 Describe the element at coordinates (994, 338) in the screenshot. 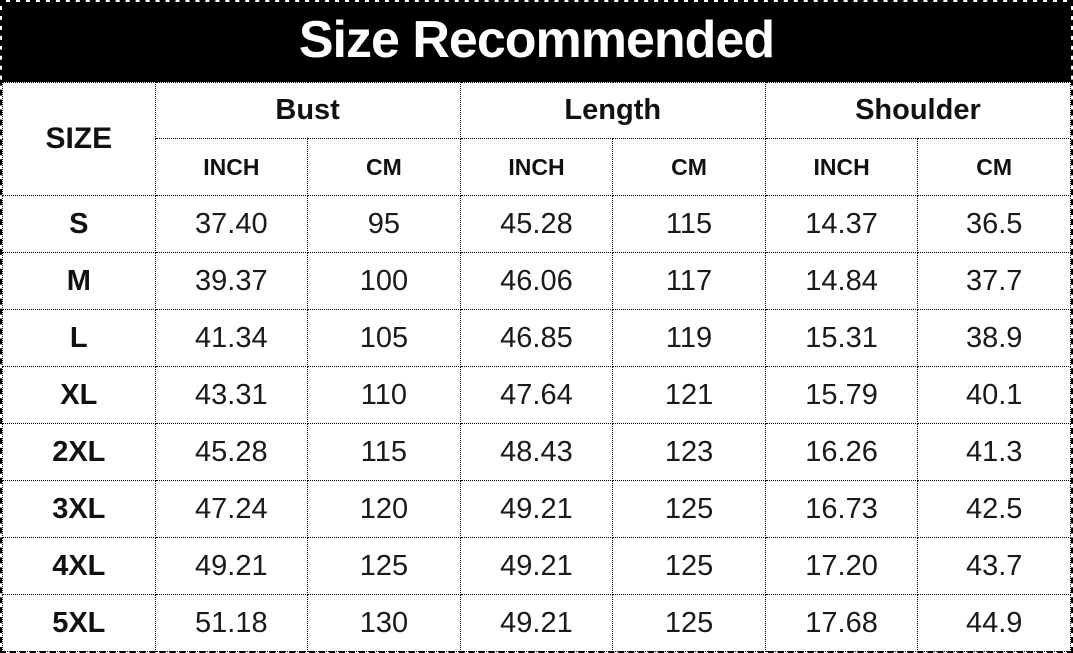

I see `cell-shoulder-cm: 38.9` at that location.